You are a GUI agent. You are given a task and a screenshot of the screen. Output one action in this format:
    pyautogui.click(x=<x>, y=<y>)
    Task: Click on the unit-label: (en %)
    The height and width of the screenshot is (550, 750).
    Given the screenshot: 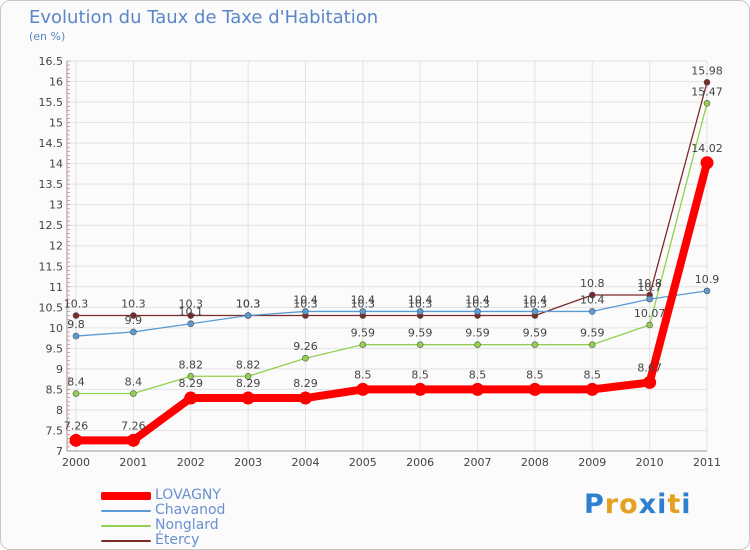 What is the action you would take?
    pyautogui.click(x=47, y=36)
    